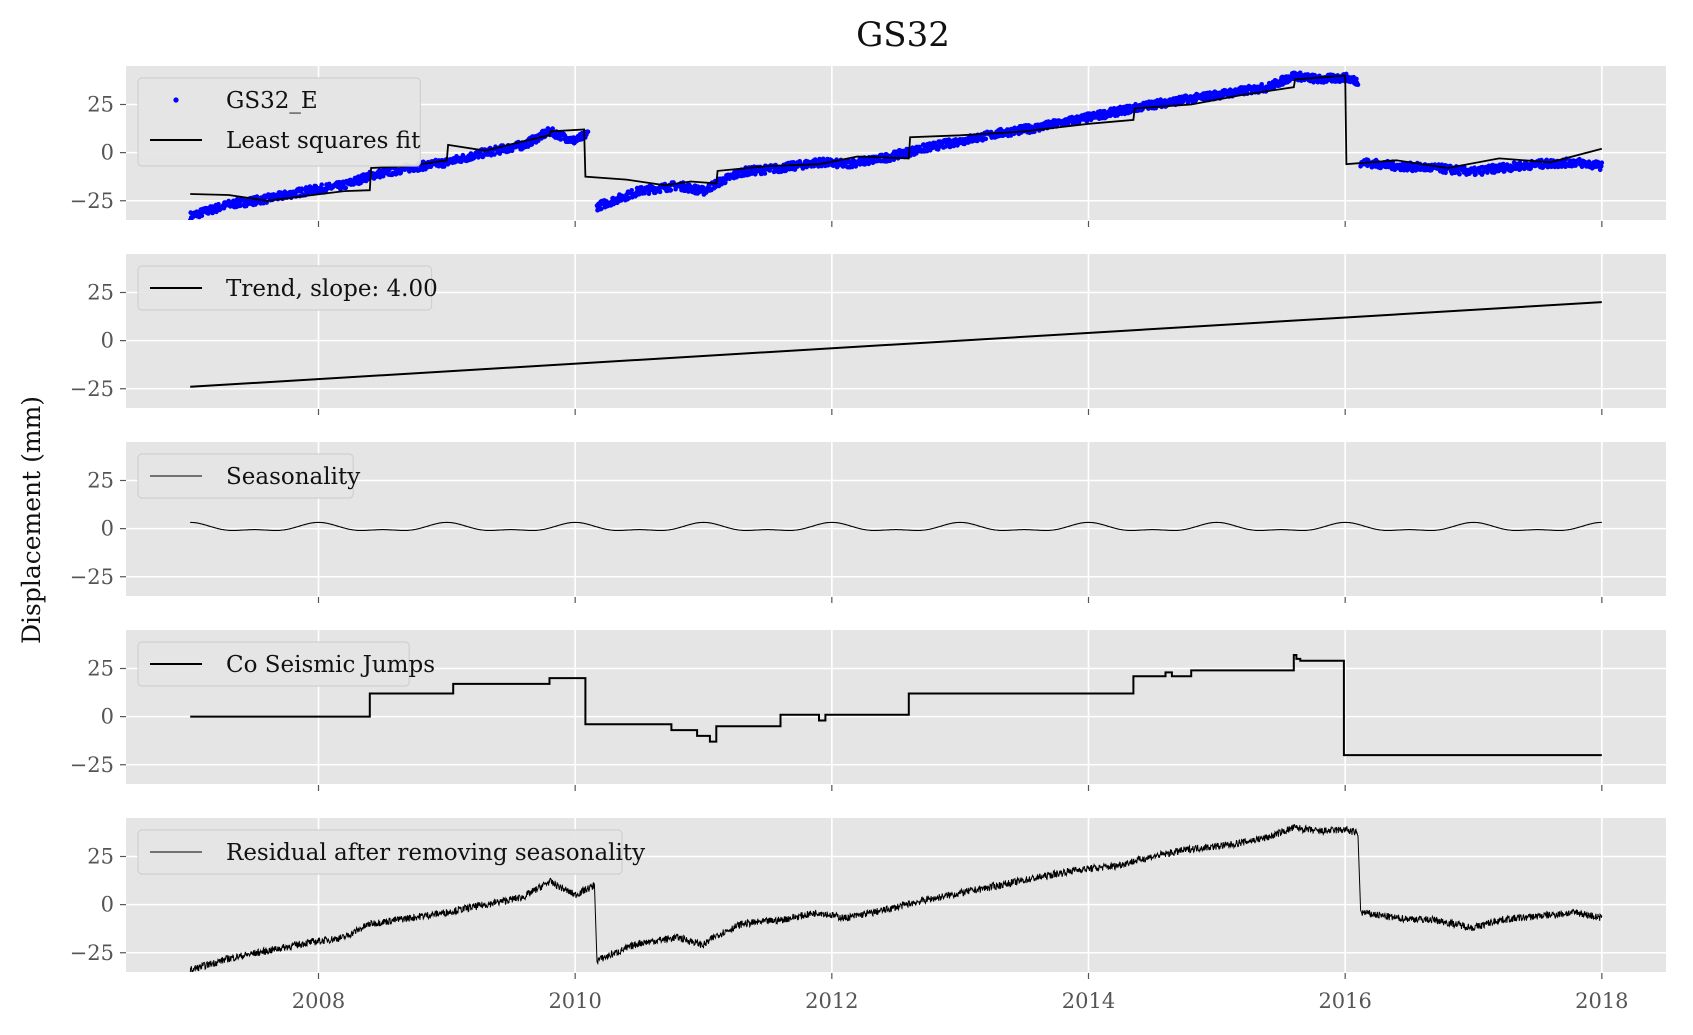 The width and height of the screenshot is (1693, 1035). Describe the element at coordinates (323, 141) in the screenshot. I see `legend-label: Least squares fit` at that location.